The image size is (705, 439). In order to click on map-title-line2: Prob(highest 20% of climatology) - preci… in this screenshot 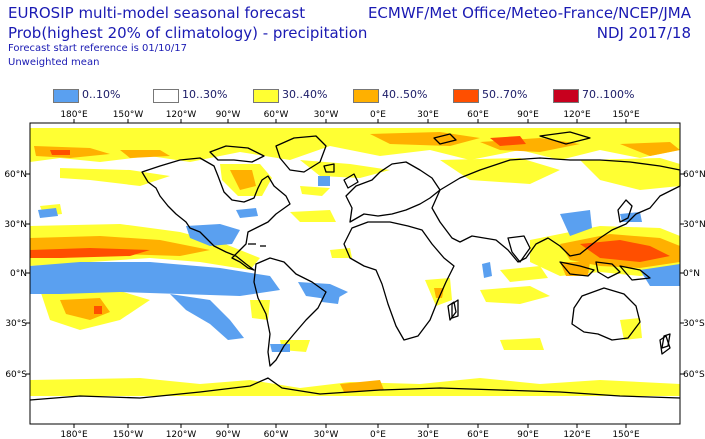, I will do `click(188, 33)`.